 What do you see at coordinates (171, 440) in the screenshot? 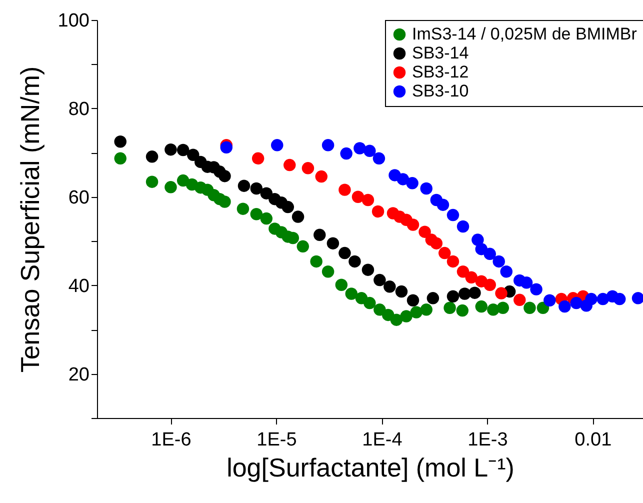
I see `x-tick-label: 1E-6` at bounding box center [171, 440].